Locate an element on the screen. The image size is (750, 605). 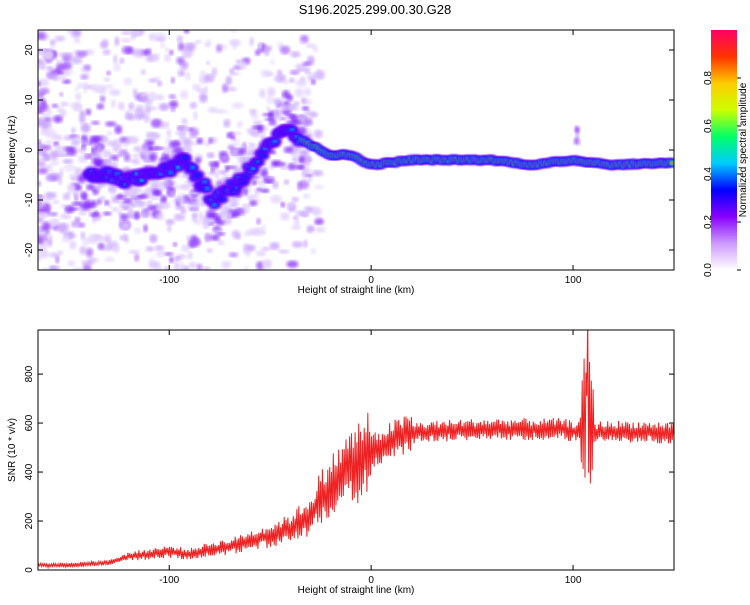
spectrogram-x-tick-label: 0 is located at coordinates (371, 280).